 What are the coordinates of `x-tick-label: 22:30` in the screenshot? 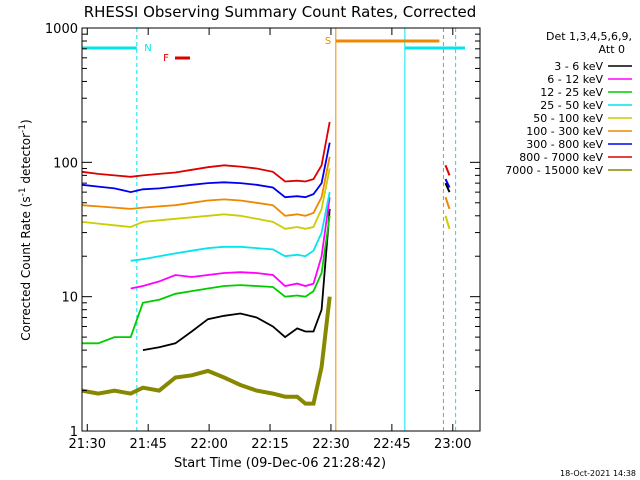 It's located at (330, 444).